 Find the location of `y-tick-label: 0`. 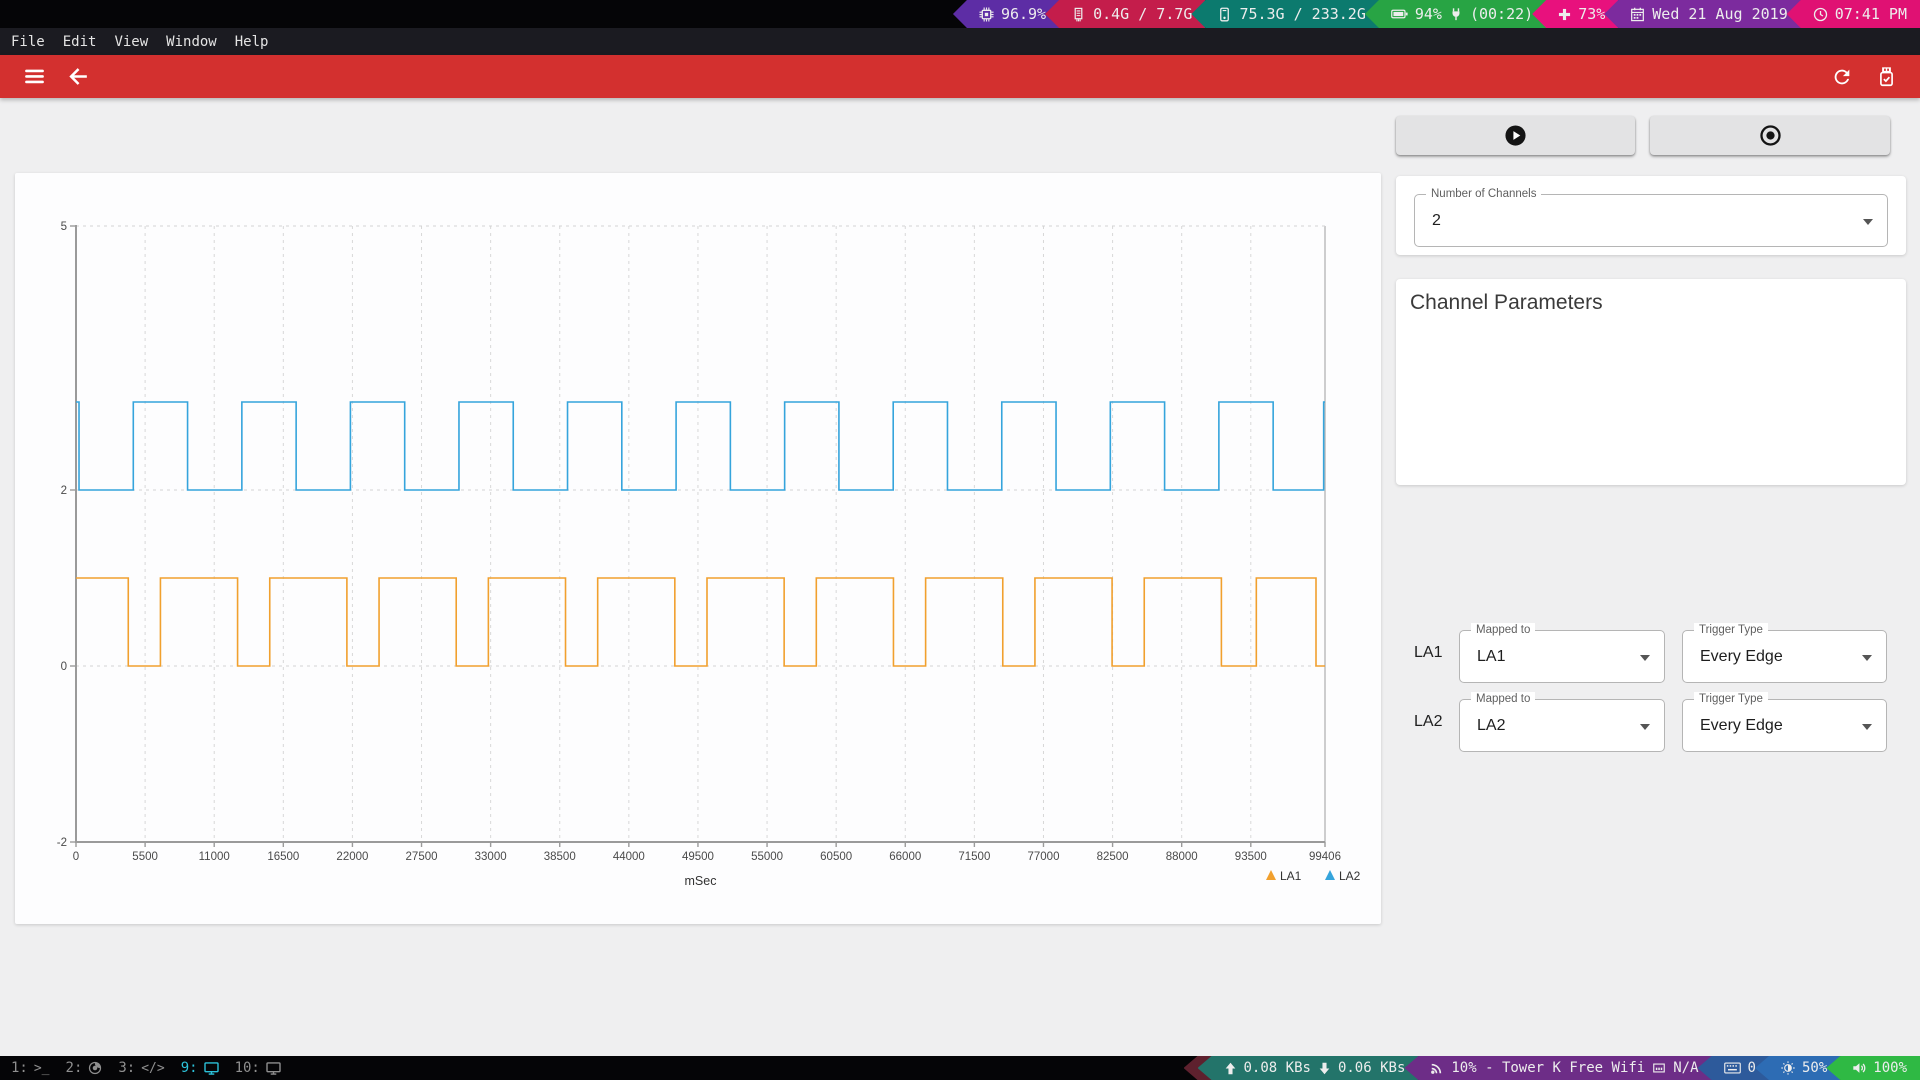

y-tick-label: 0 is located at coordinates (64, 667).